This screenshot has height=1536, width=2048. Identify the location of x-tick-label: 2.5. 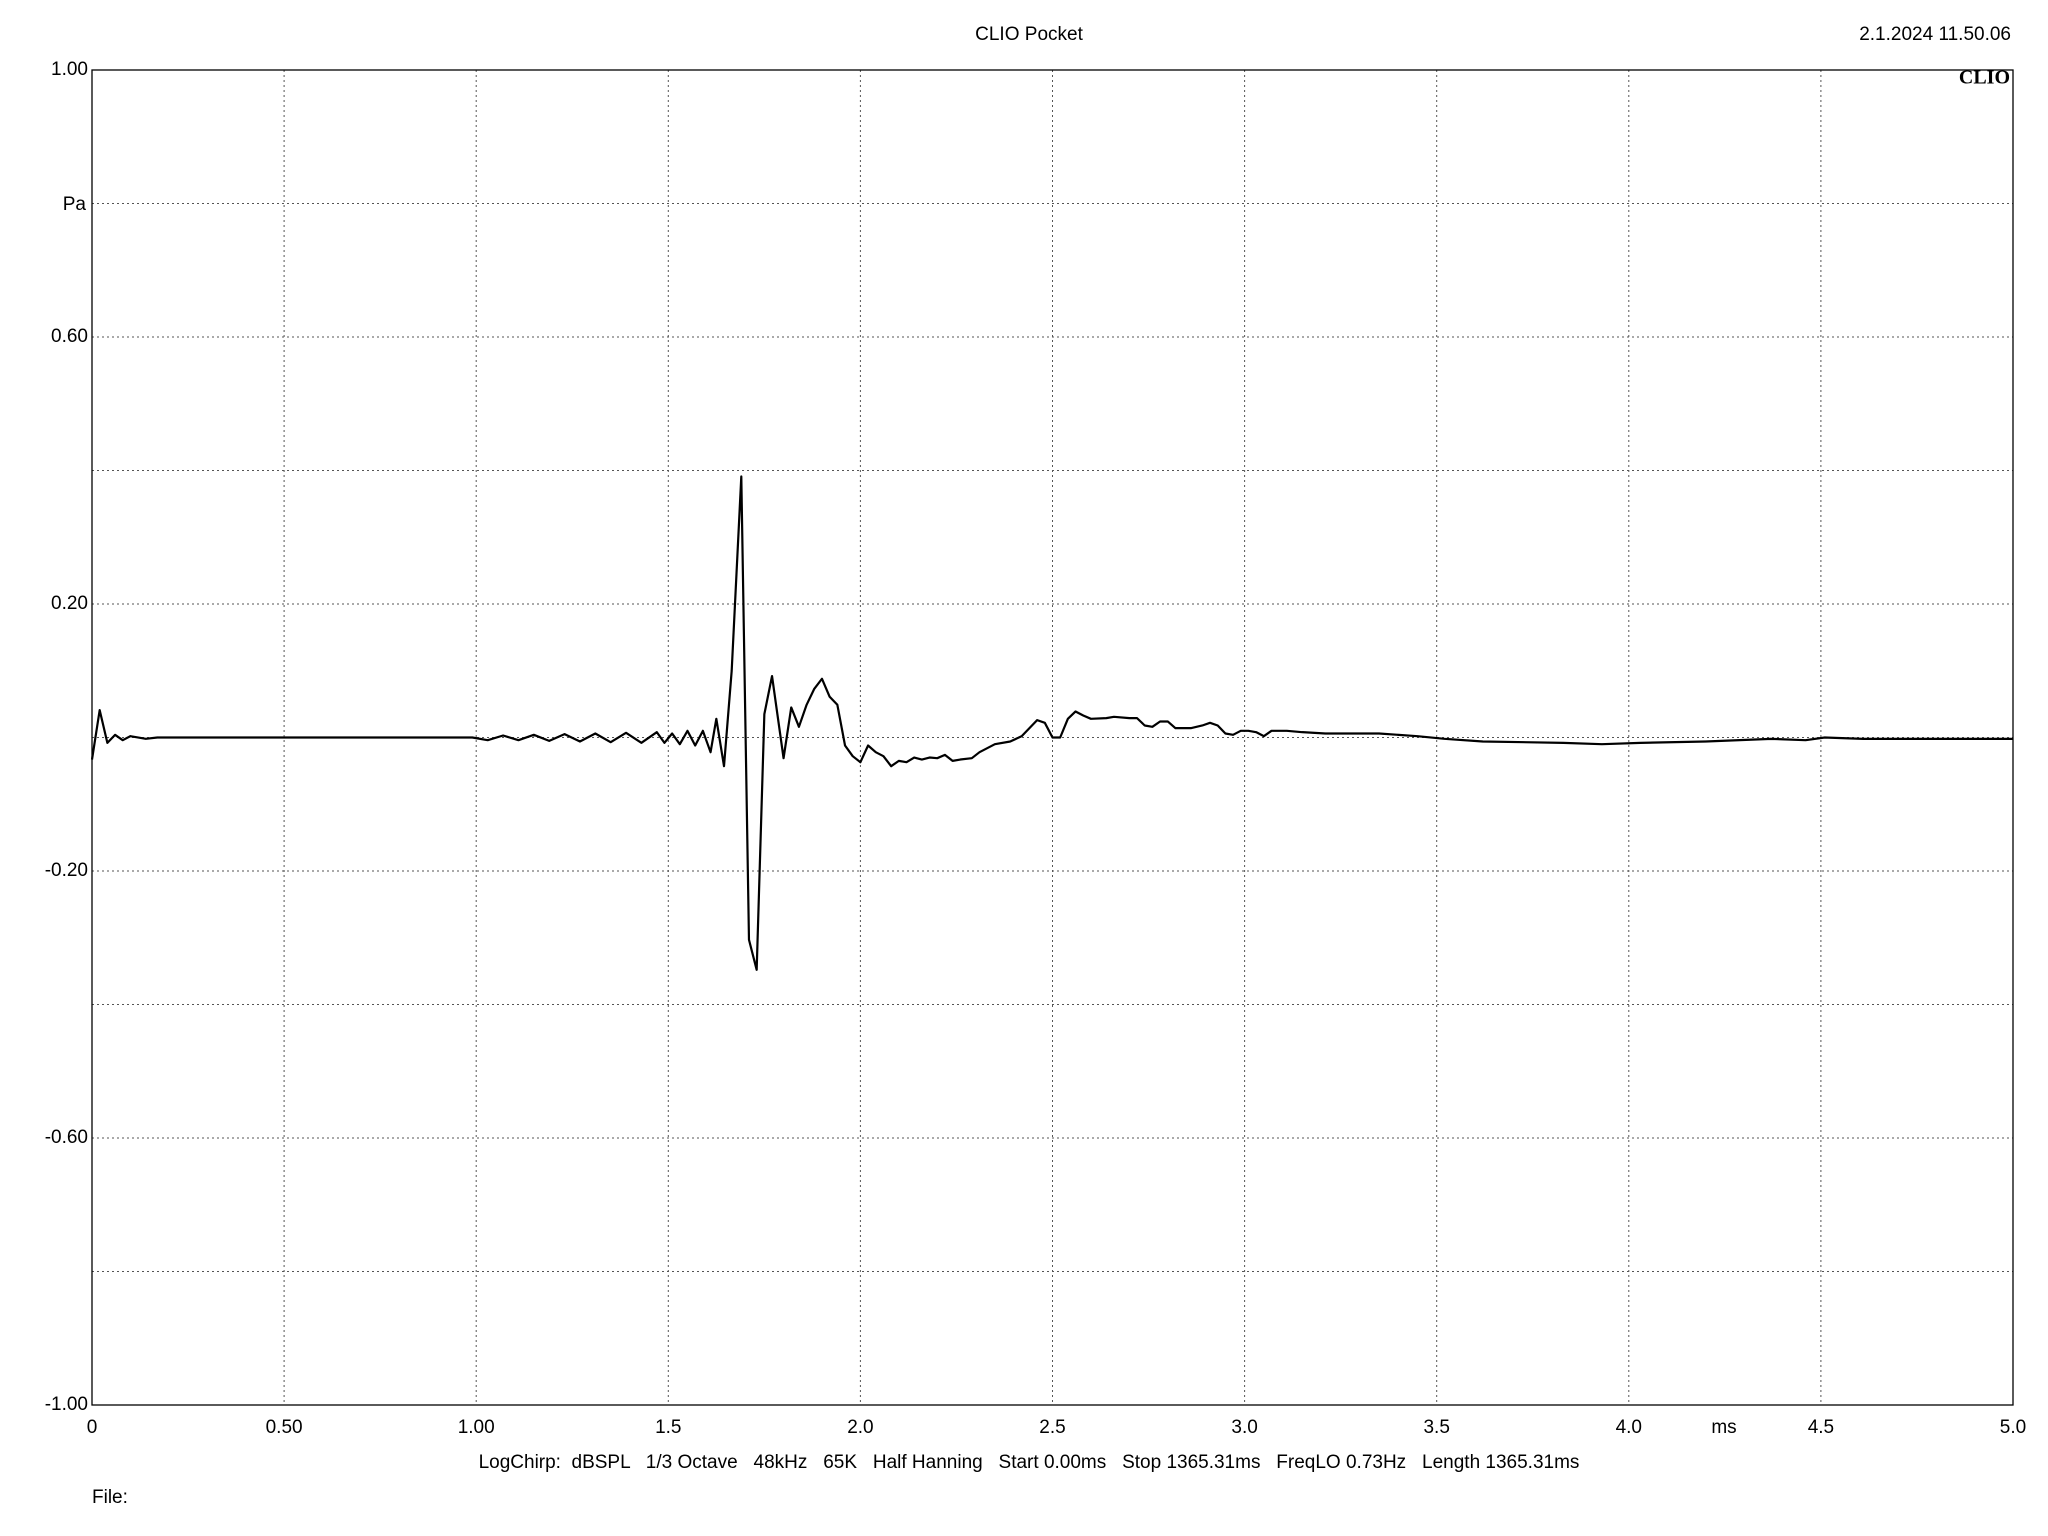
(1052, 1427).